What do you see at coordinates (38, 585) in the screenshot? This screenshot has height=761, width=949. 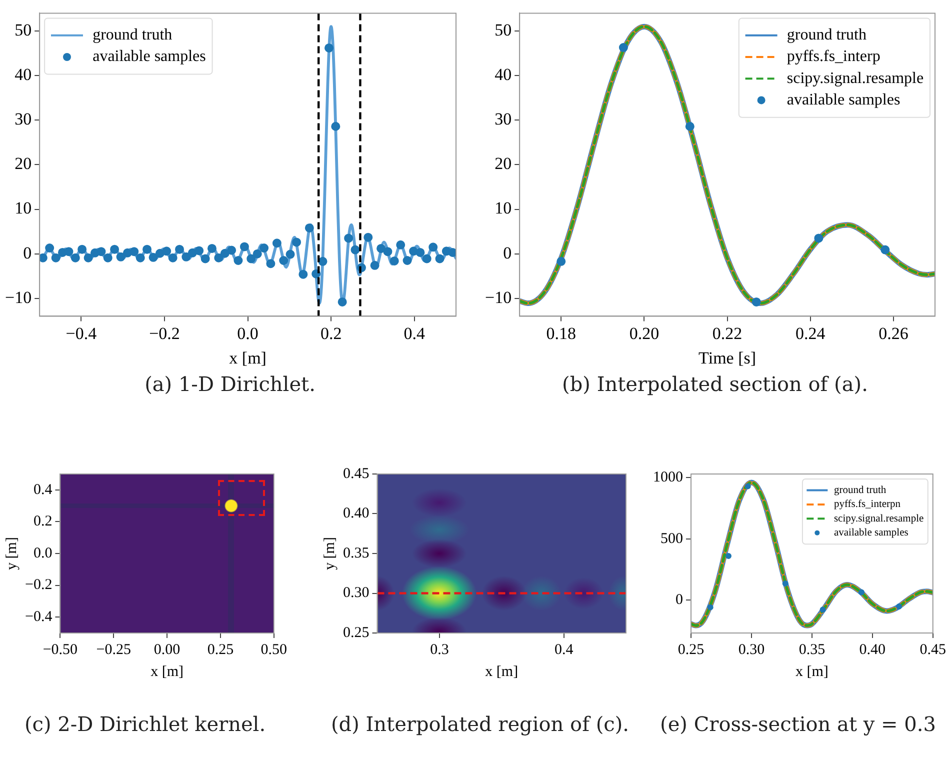 I see `y-tick-label: −0.2` at bounding box center [38, 585].